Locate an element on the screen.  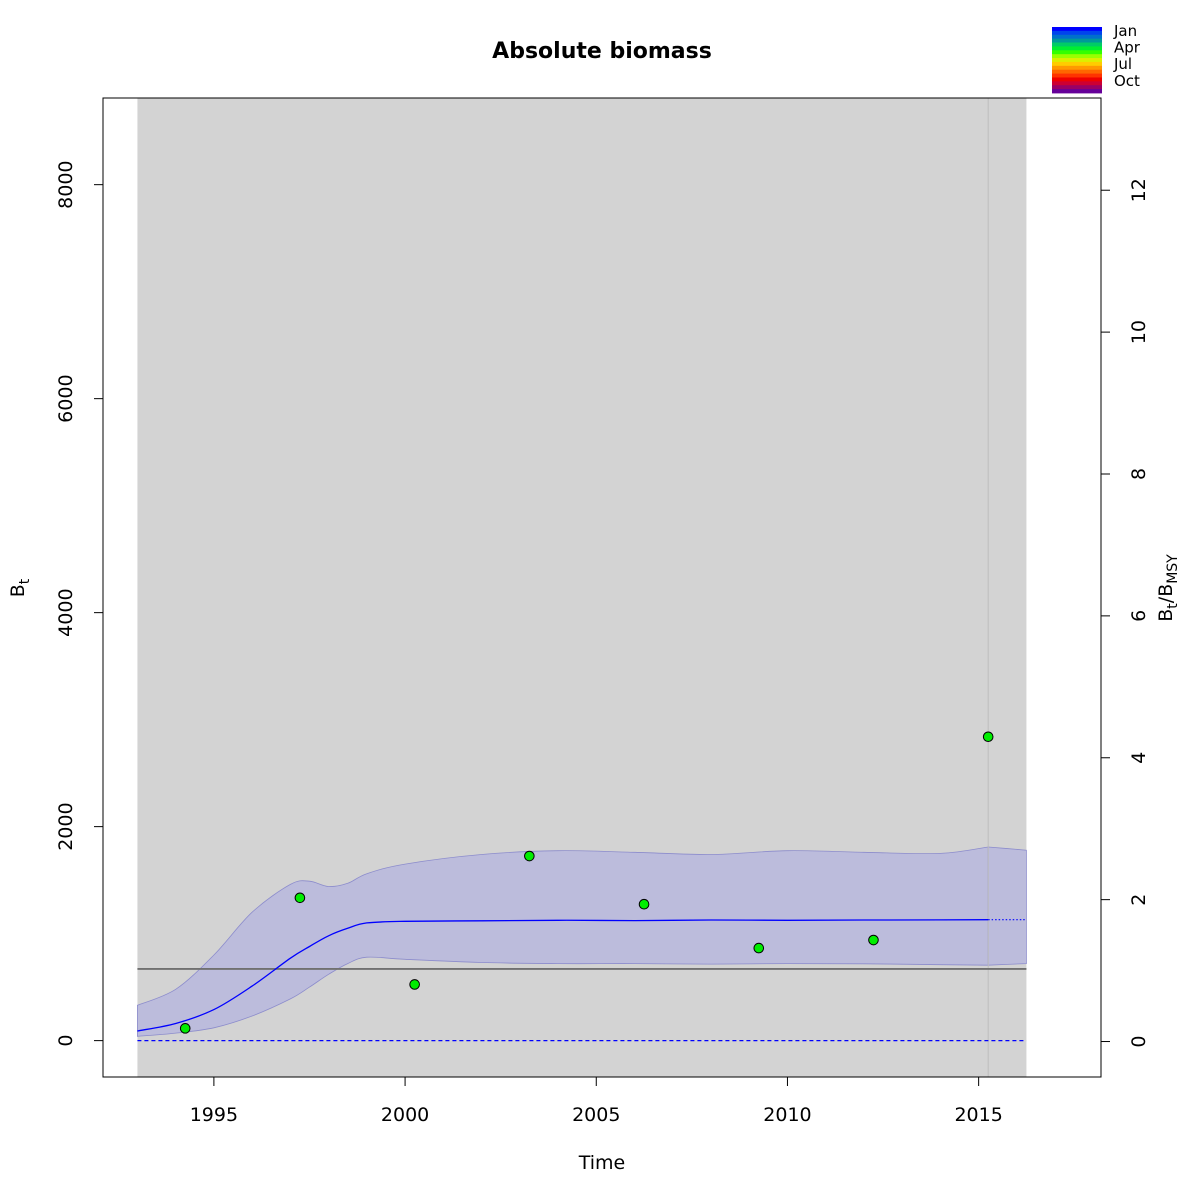
y-axis-label-subscript: t is located at coordinates (25, 581).